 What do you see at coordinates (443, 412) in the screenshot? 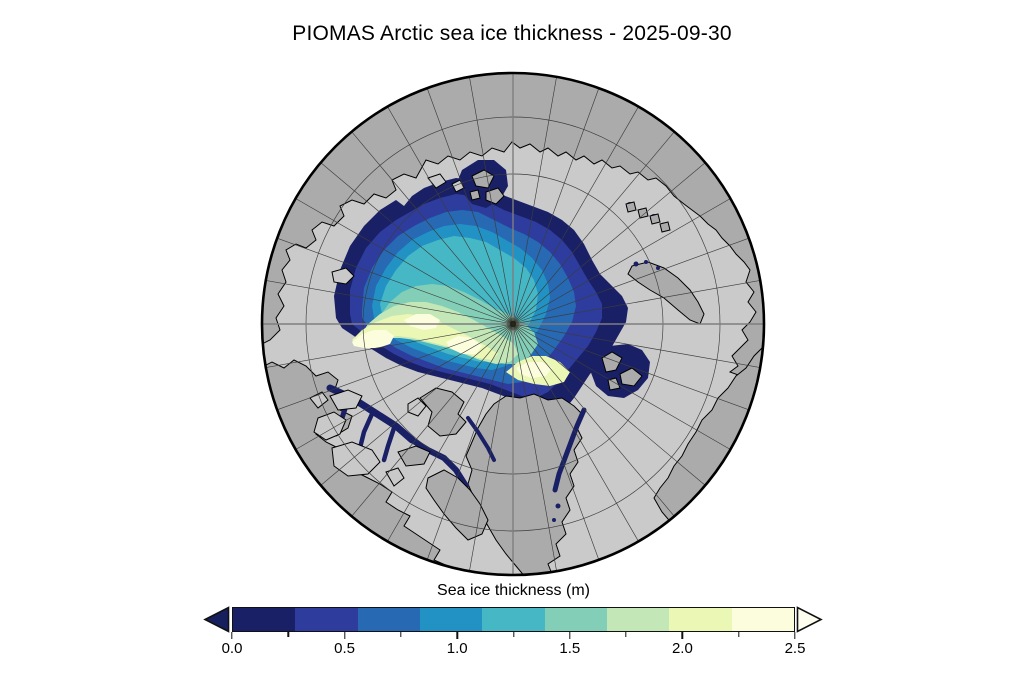
I see `island-ellesmere` at bounding box center [443, 412].